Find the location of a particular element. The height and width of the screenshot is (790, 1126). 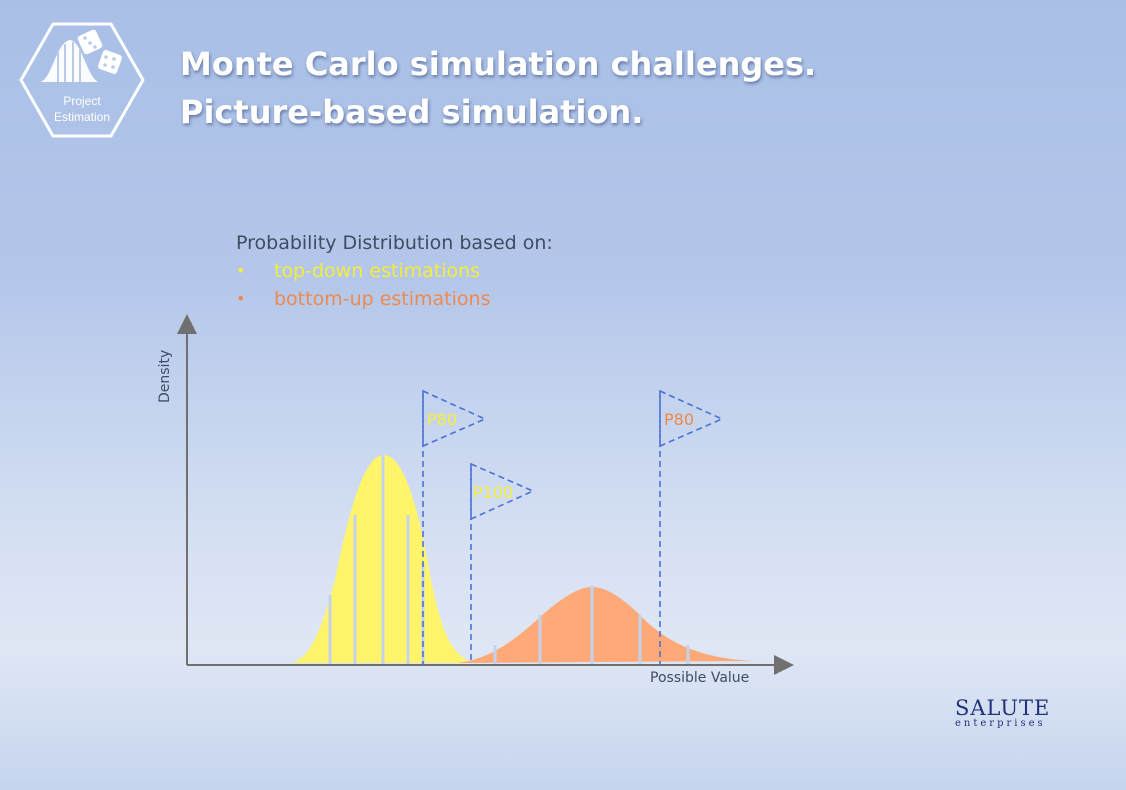

bell-curve-icon is located at coordinates (69, 61).